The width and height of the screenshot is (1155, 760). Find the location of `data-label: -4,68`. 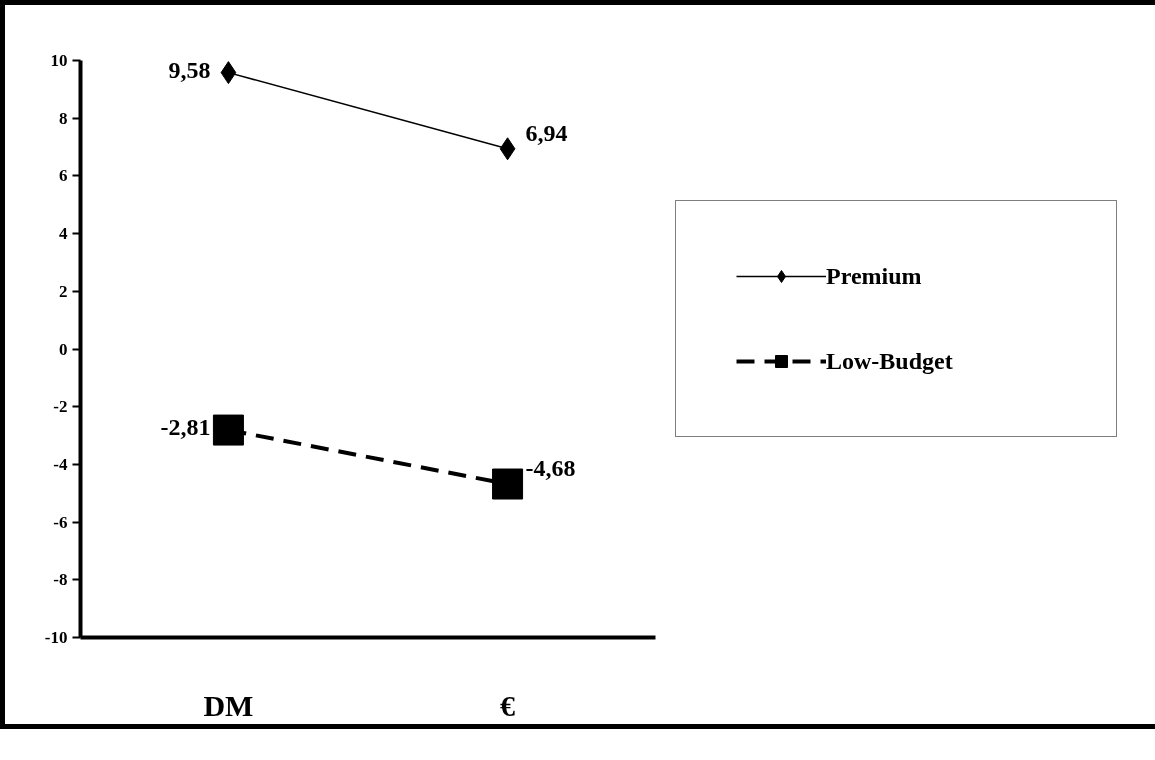

data-label: -4,68 is located at coordinates (550, 468).